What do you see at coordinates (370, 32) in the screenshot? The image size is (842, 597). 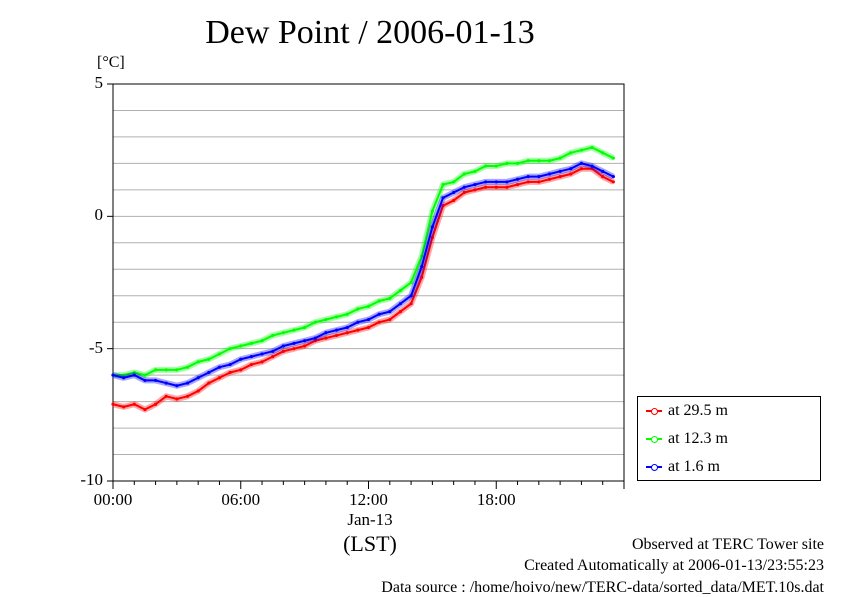 I see `chart-title: Dew Point / 2006-01-13` at bounding box center [370, 32].